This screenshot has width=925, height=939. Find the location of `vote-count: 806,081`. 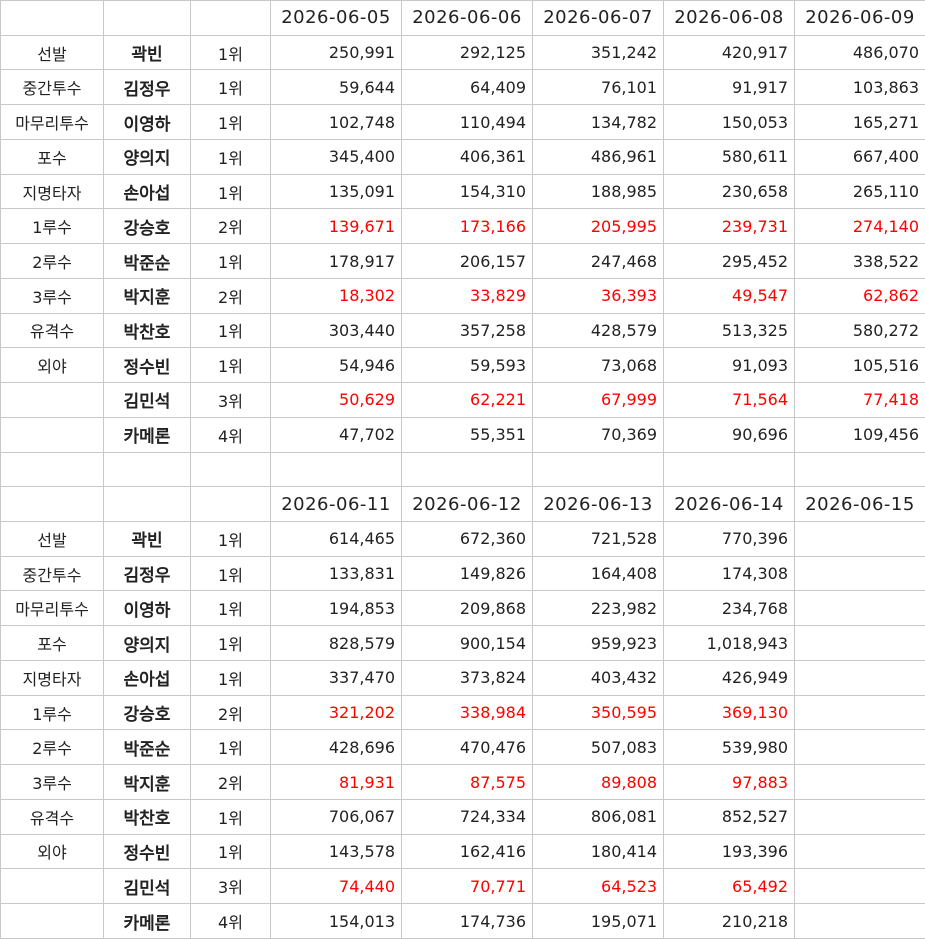

vote-count: 806,081 is located at coordinates (598, 816).